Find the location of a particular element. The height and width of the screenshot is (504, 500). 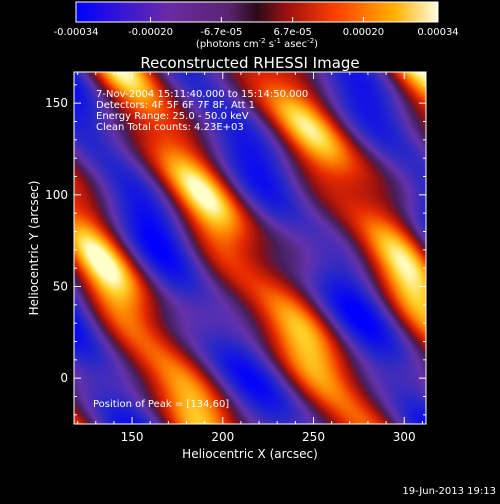

x-tick-label: 200 is located at coordinates (222, 437).